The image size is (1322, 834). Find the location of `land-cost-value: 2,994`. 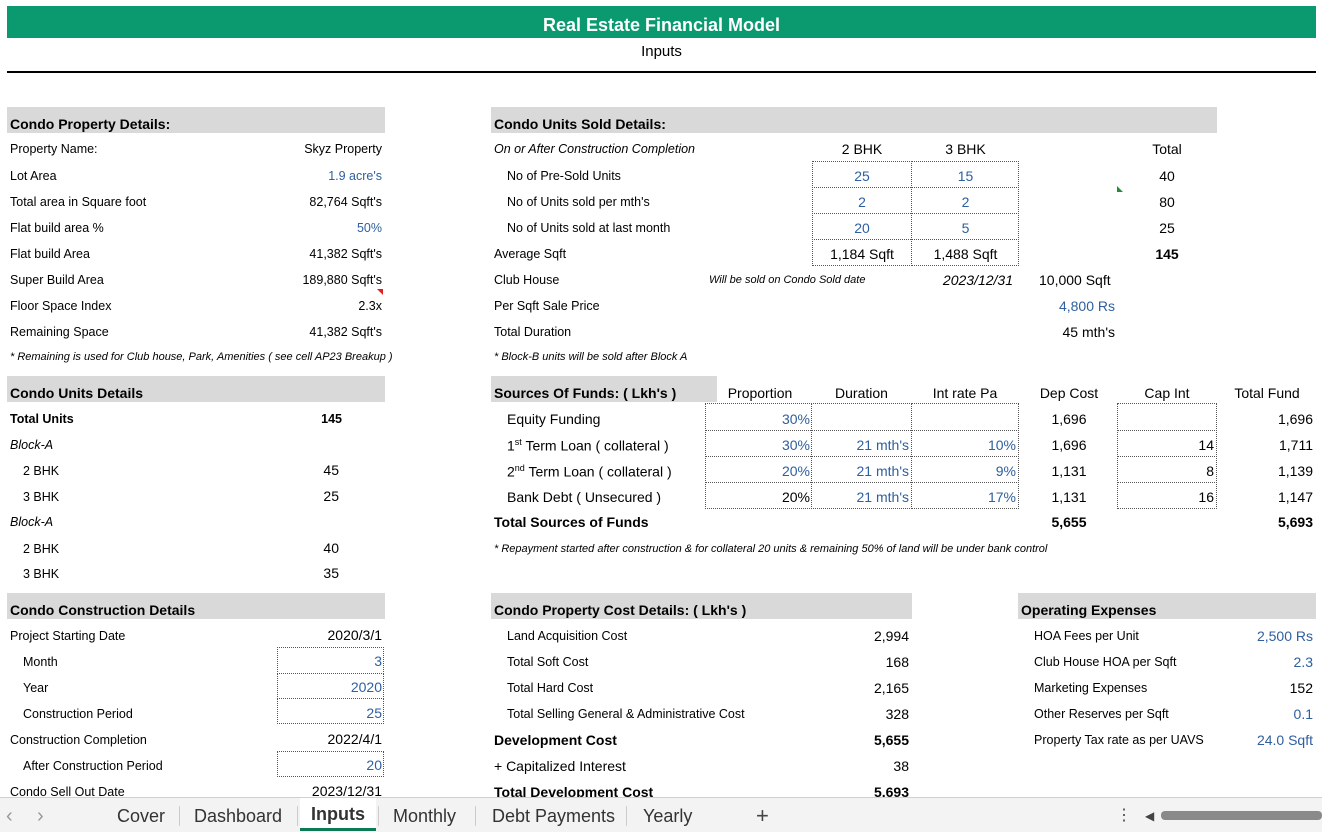

land-cost-value: 2,994 is located at coordinates (891, 636).